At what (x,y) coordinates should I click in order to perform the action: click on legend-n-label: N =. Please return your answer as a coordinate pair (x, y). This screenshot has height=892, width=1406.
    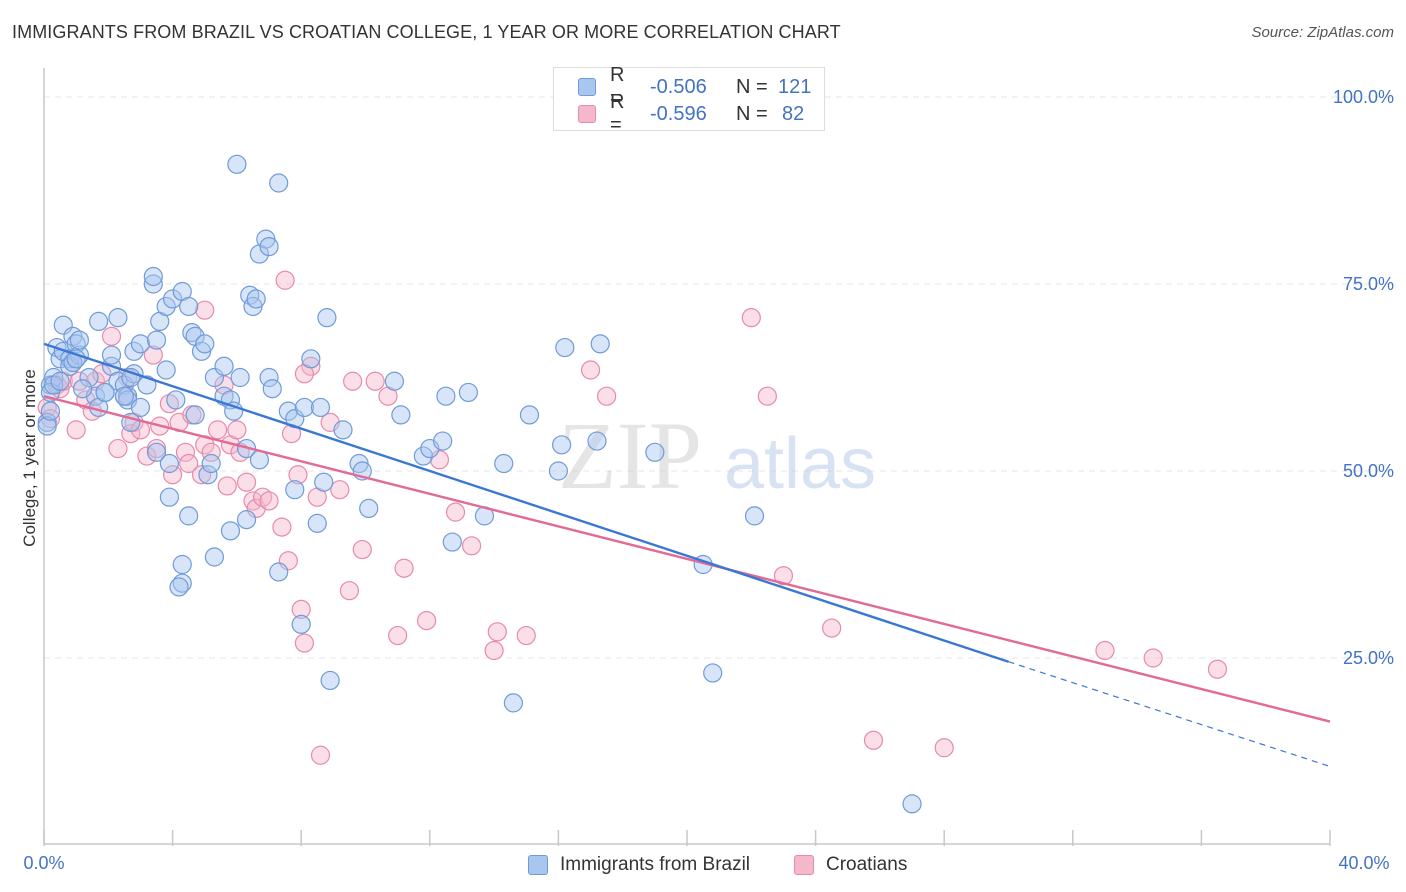
    Looking at the image, I should click on (752, 86).